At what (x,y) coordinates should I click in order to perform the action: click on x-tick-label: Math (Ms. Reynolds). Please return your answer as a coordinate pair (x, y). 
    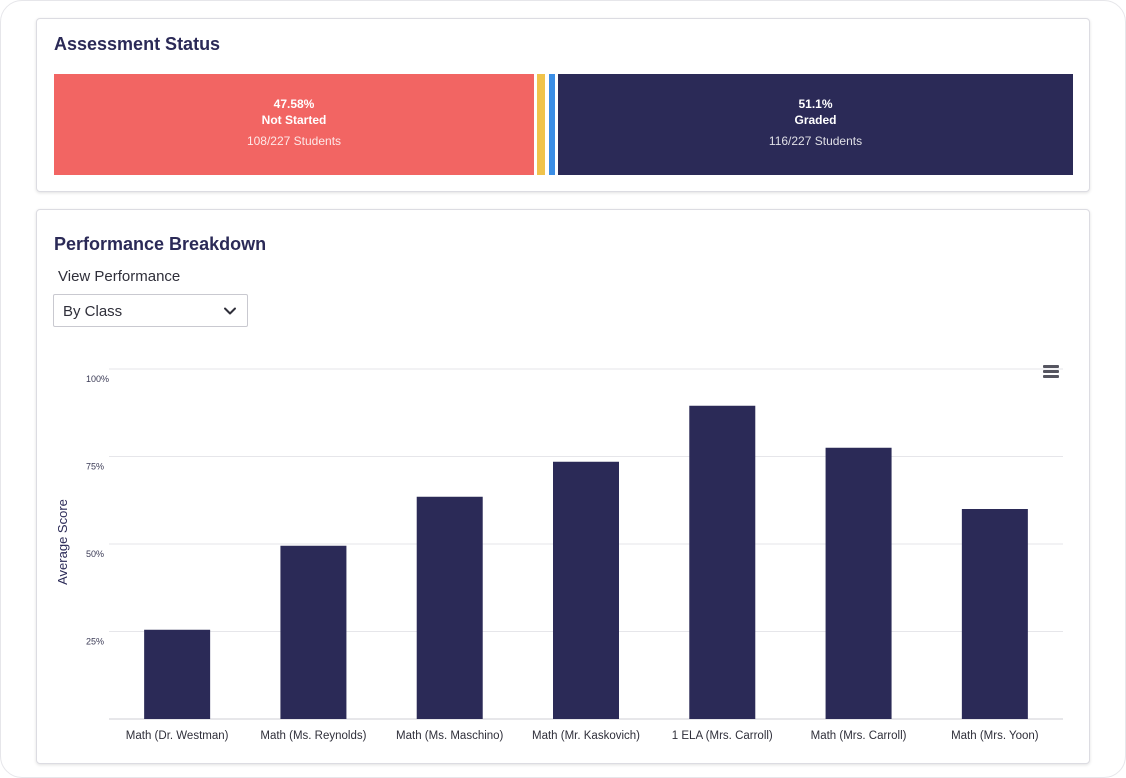
    Looking at the image, I should click on (313, 736).